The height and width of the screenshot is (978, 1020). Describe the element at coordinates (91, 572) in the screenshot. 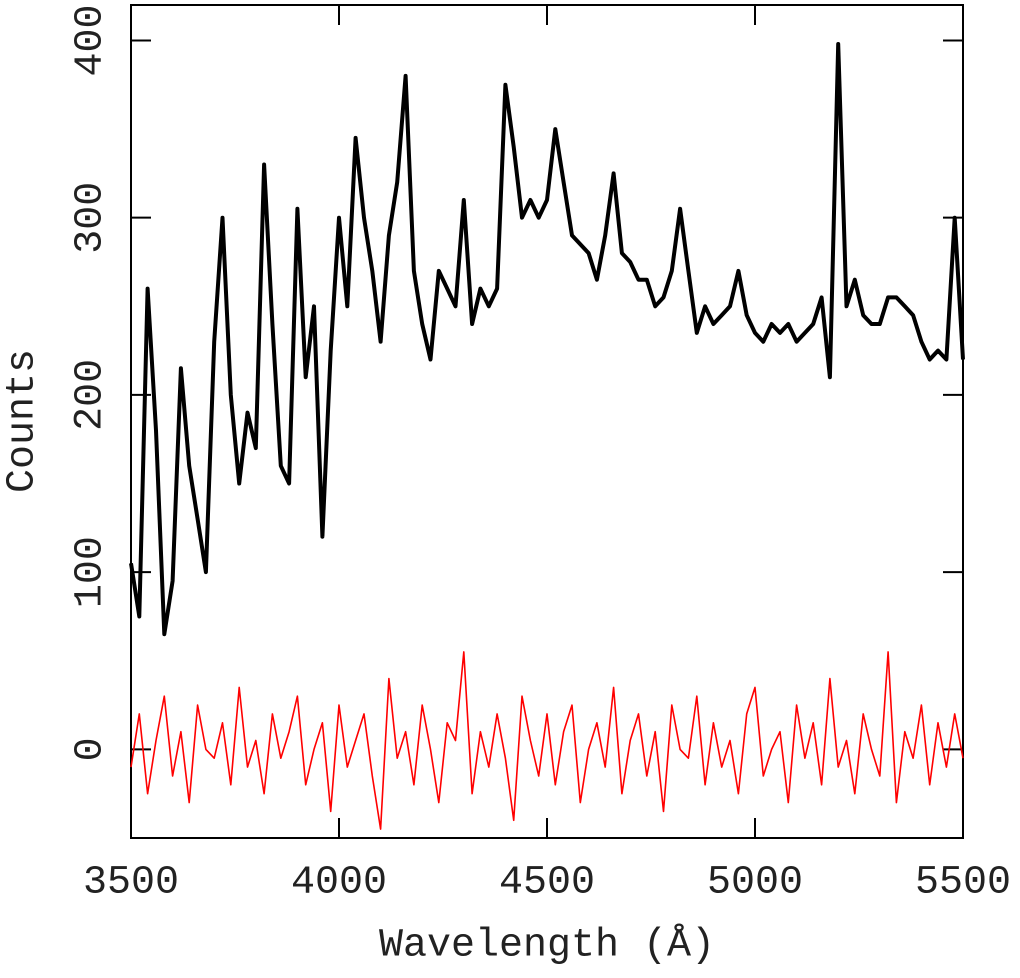

I see `y-tick-label: 100` at that location.